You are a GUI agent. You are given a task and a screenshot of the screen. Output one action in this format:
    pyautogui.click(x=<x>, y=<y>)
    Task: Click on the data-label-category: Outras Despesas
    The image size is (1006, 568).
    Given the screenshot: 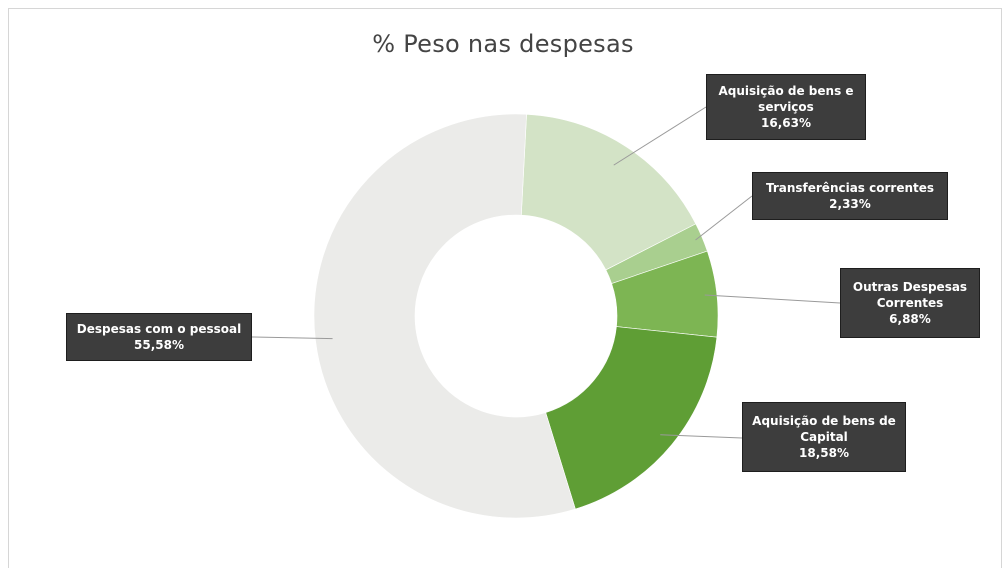 What is the action you would take?
    pyautogui.click(x=910, y=287)
    